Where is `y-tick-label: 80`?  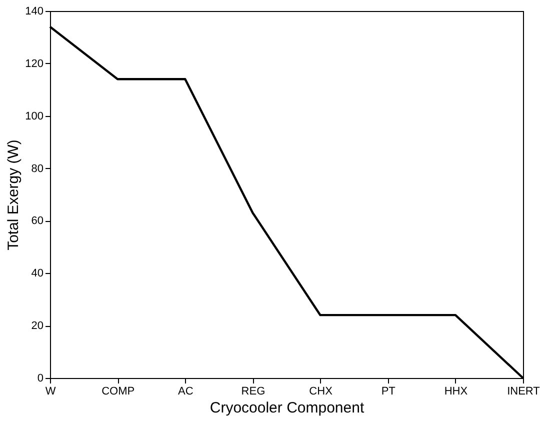
y-tick-label: 80 is located at coordinates (37, 168).